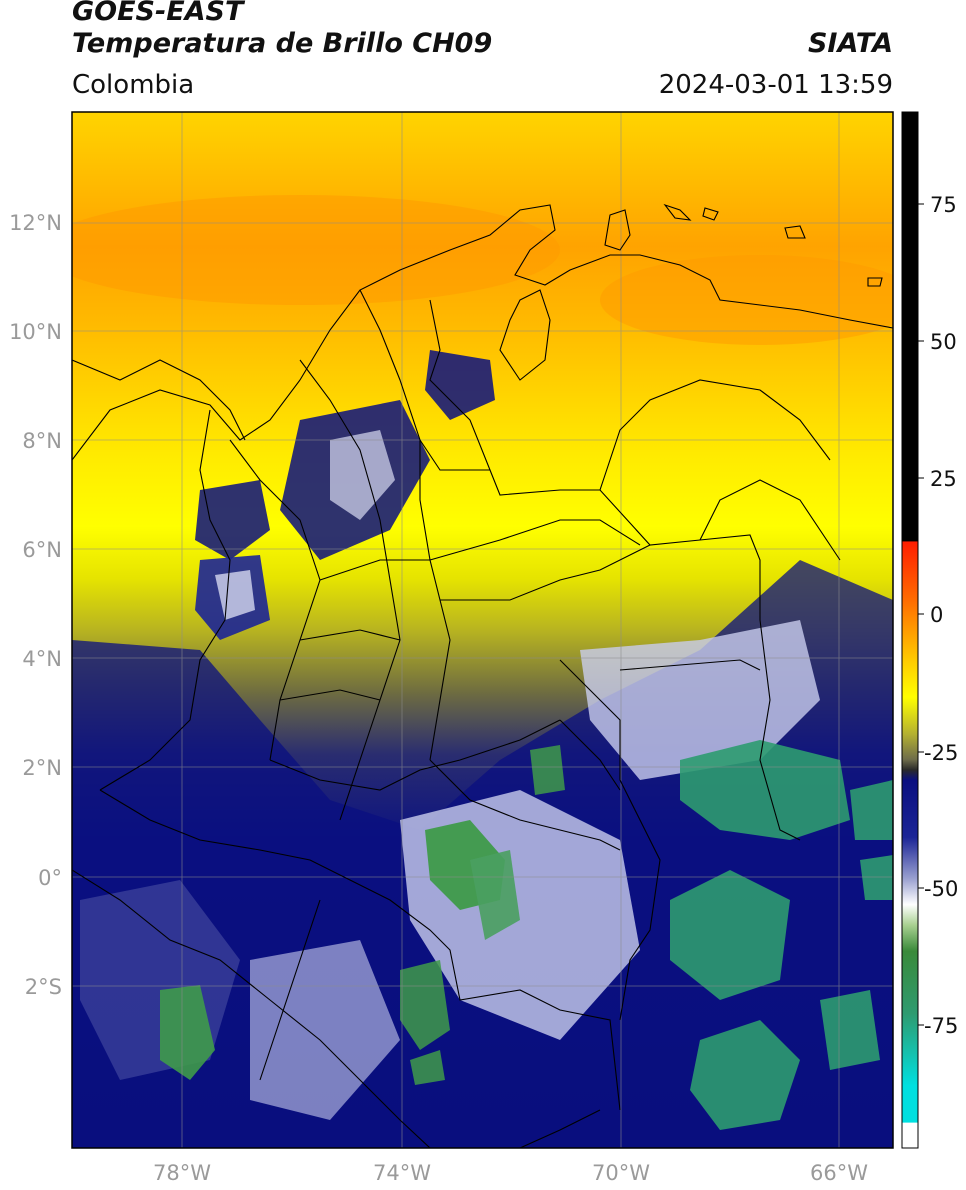  What do you see at coordinates (42, 550) in the screenshot?
I see `lat-tick-label: 6°N` at bounding box center [42, 550].